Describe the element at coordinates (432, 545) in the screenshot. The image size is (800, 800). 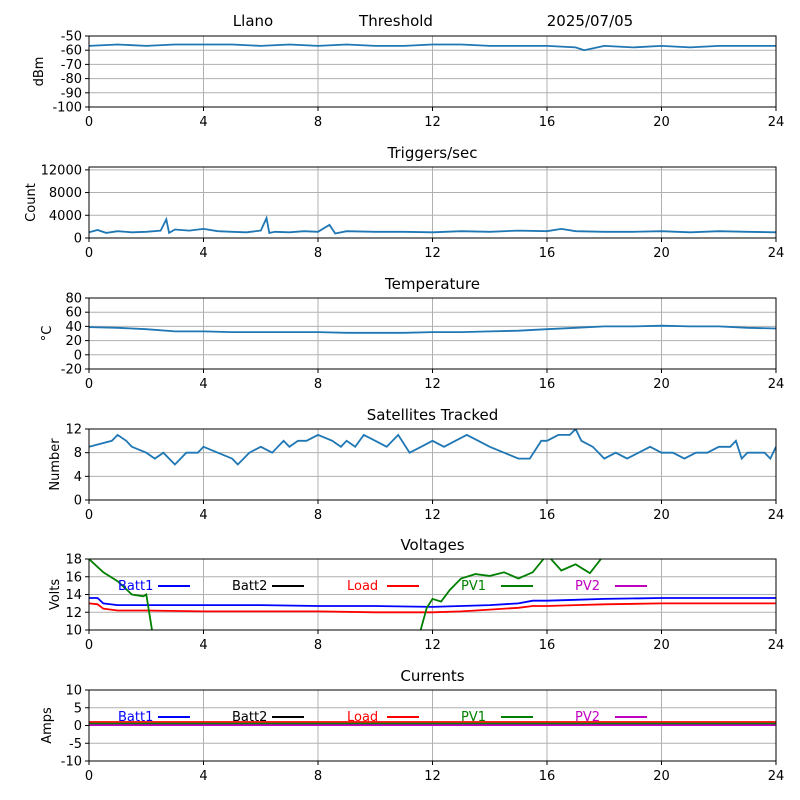
I see `panel-title: Voltages` at that location.